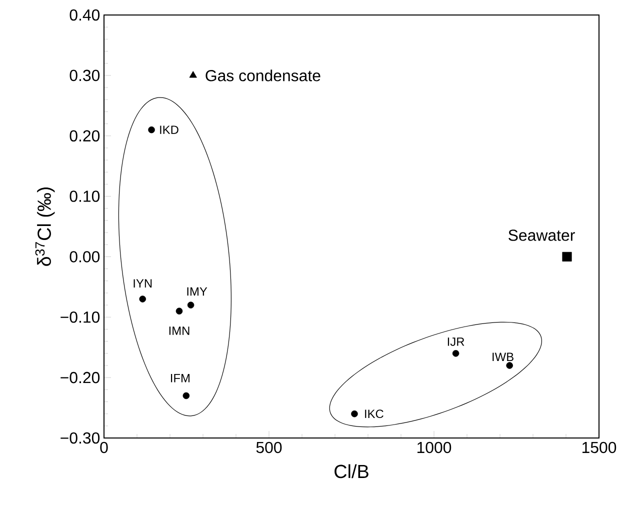 This screenshot has width=620, height=505. I want to click on x-tick-label: 1500, so click(599, 448).